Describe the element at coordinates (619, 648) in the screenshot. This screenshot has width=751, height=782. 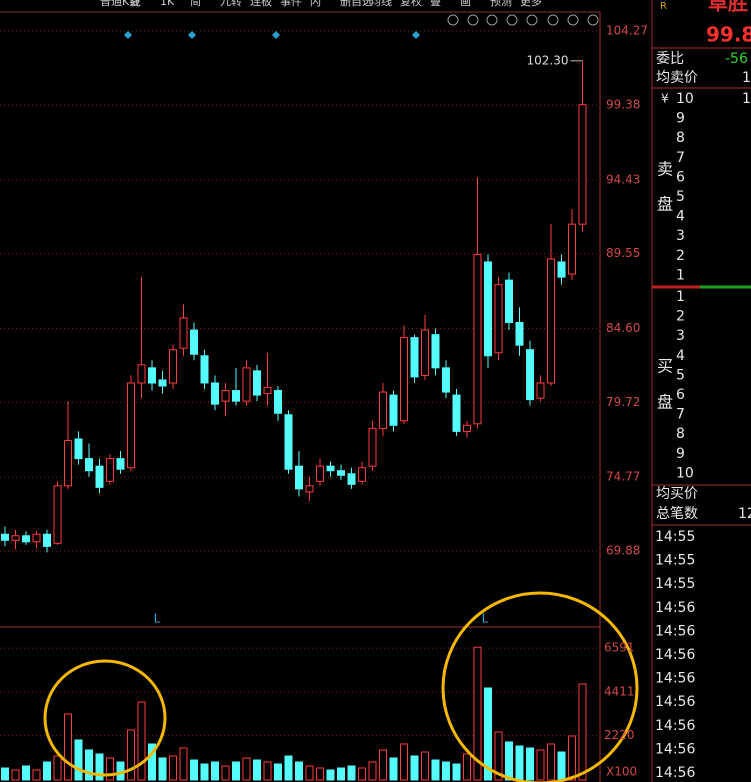
I see `volume-tick-label: 6591` at that location.